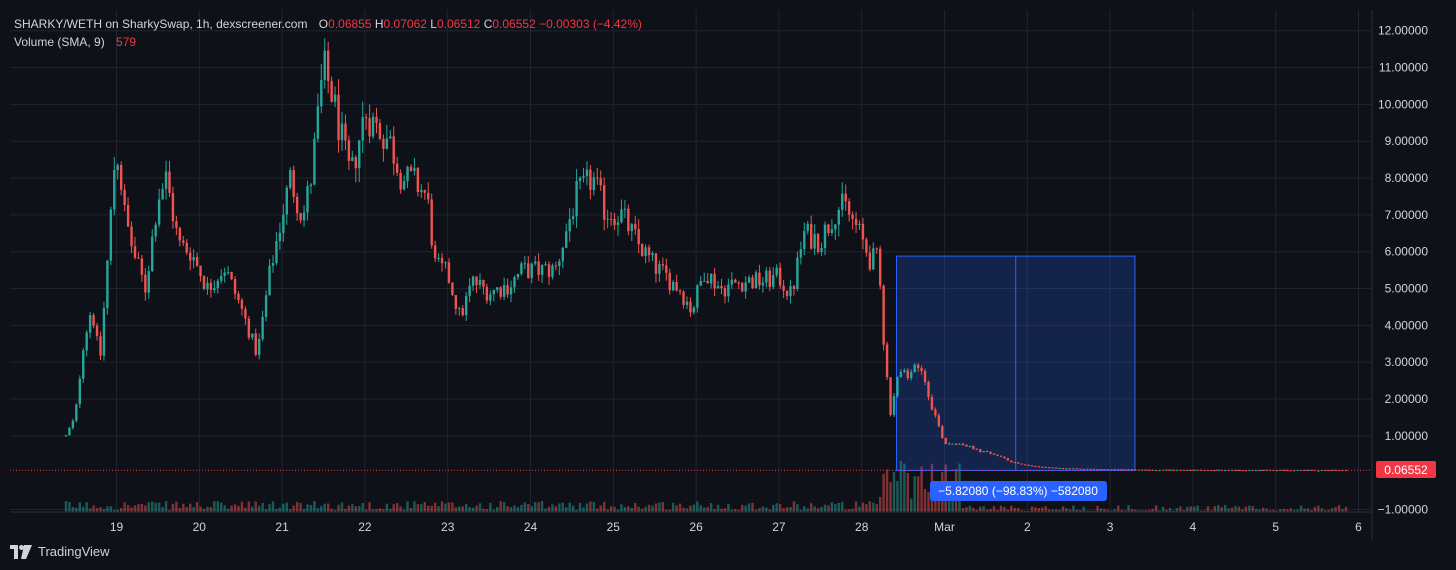  What do you see at coordinates (60, 551) in the screenshot?
I see `tradingview-branding: TradingView` at bounding box center [60, 551].